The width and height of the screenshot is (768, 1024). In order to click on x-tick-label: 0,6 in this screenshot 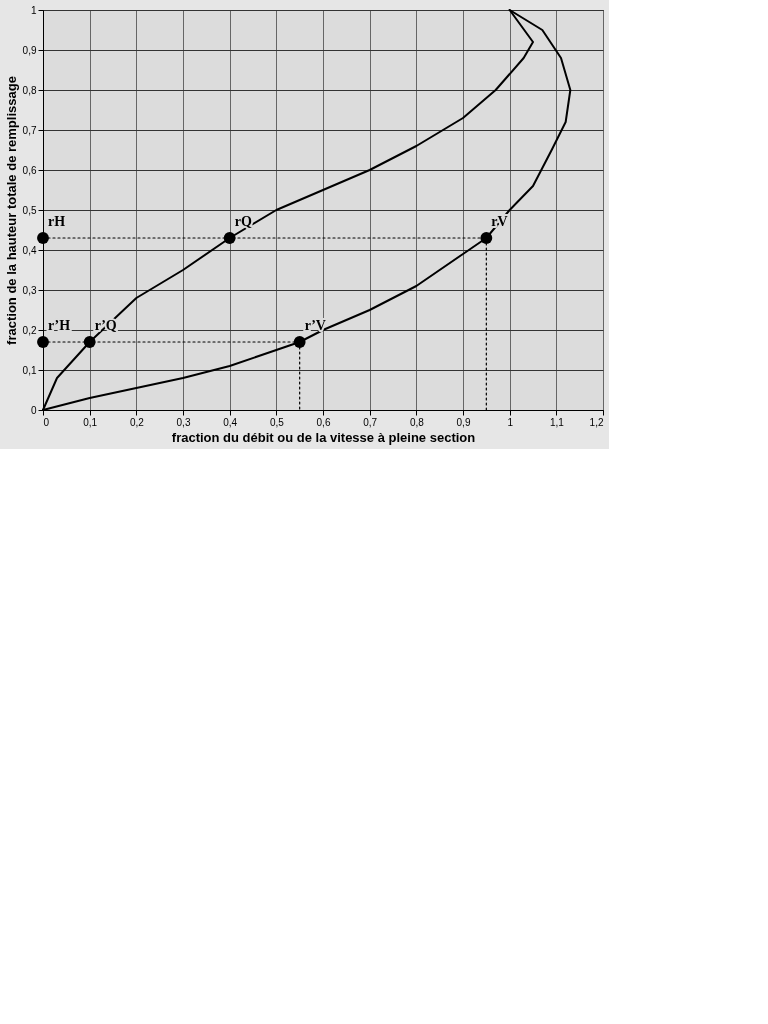, I will do `click(323, 422)`.